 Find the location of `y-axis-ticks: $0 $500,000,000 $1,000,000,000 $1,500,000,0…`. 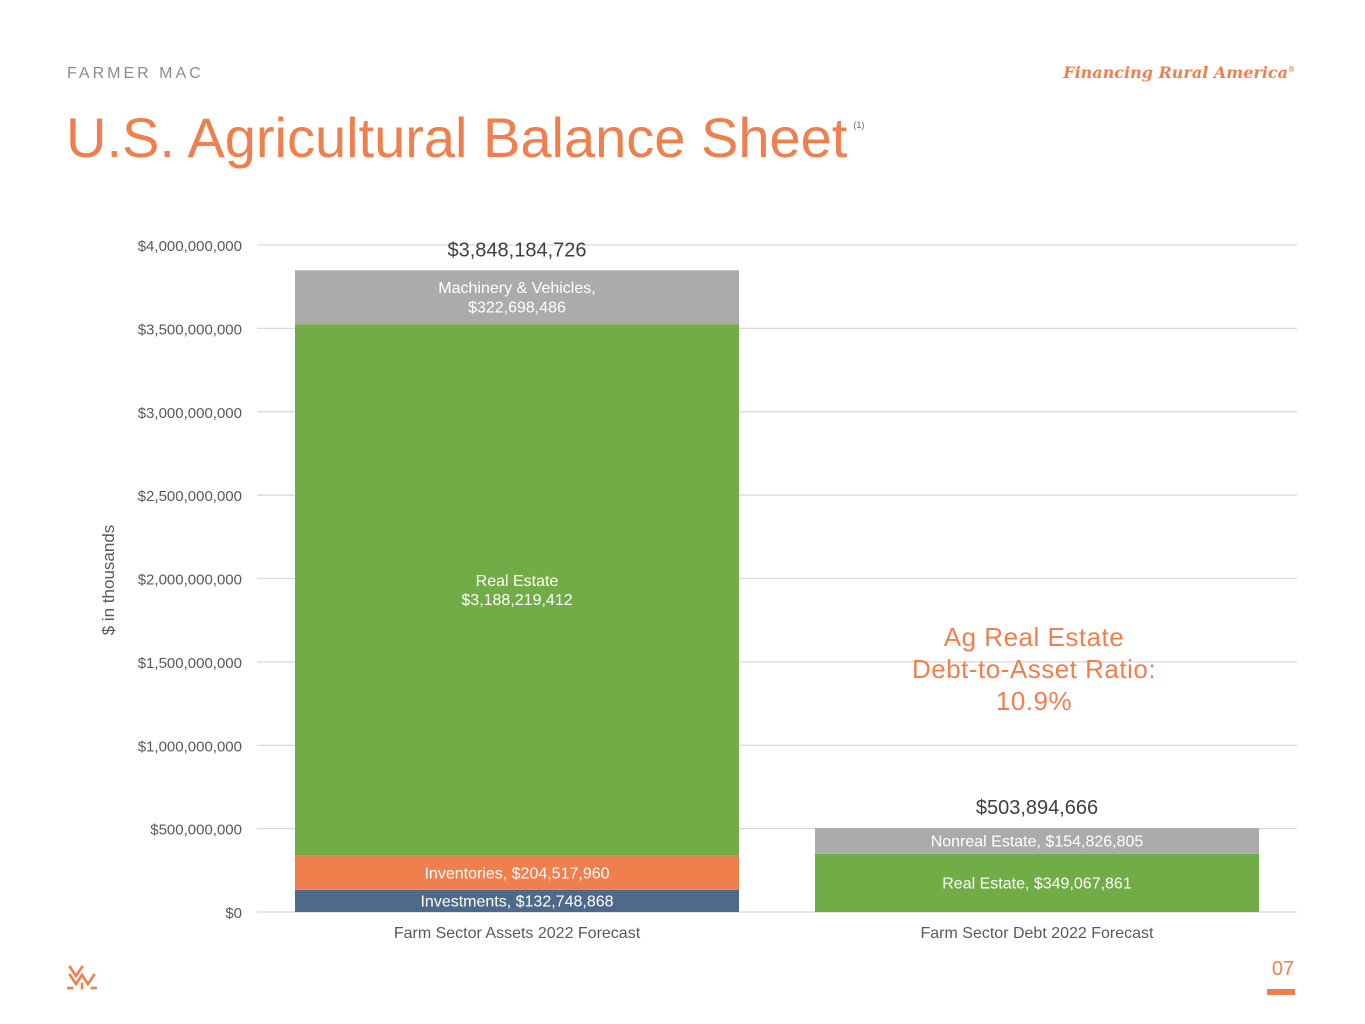

y-axis-ticks: $0 $500,000,000 $1,000,000,000 $1,500,000,0… is located at coordinates (190, 580).